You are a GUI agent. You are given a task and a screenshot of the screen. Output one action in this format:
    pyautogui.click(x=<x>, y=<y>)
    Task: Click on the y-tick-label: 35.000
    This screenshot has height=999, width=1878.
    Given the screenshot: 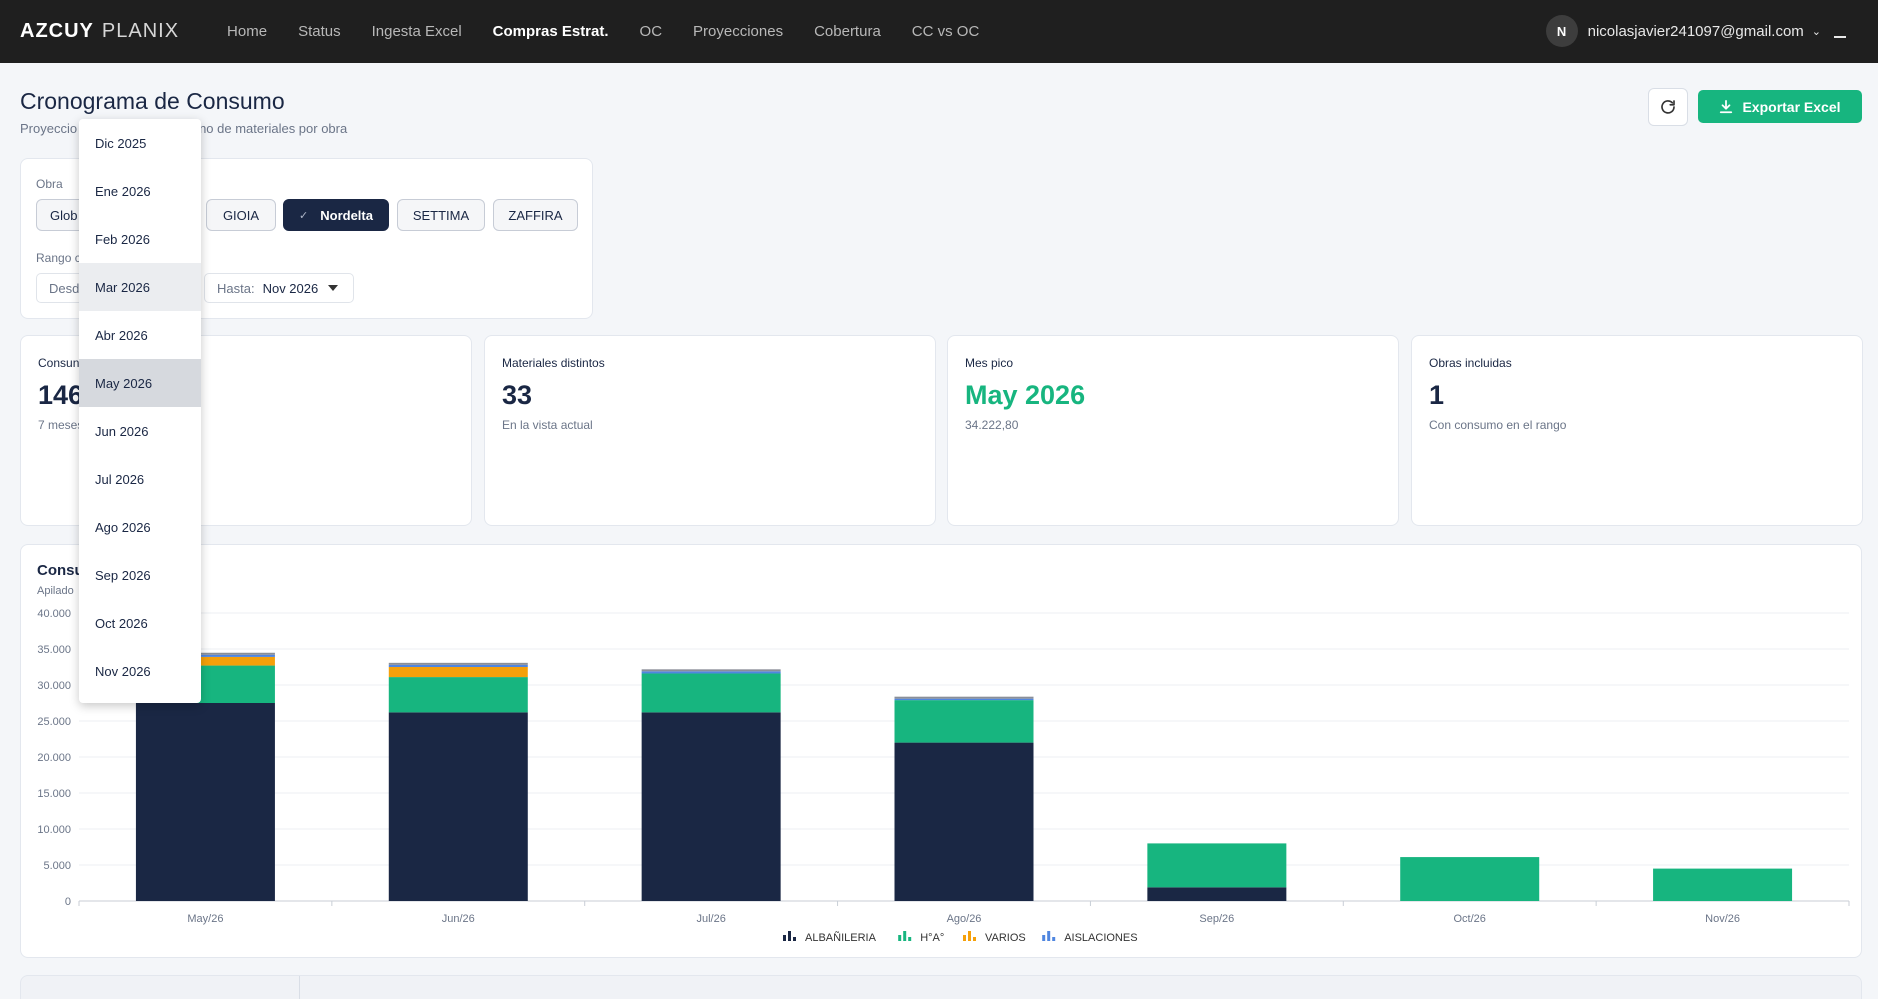 What is the action you would take?
    pyautogui.click(x=54, y=650)
    